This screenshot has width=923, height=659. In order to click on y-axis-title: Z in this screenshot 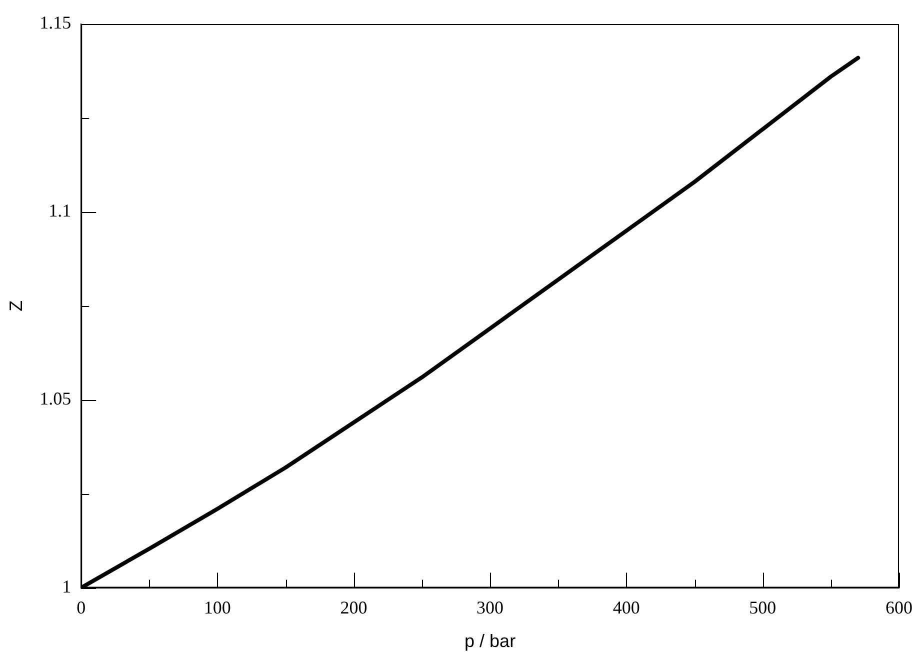, I will do `click(16, 306)`.